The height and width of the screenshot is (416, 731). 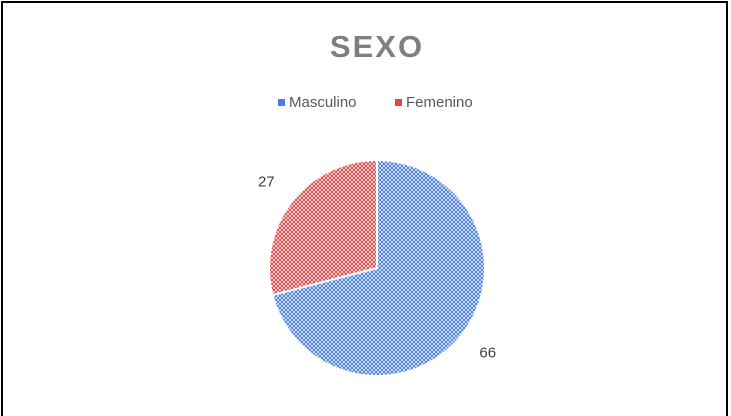 I want to click on chart-title: SEXO, so click(x=377, y=46).